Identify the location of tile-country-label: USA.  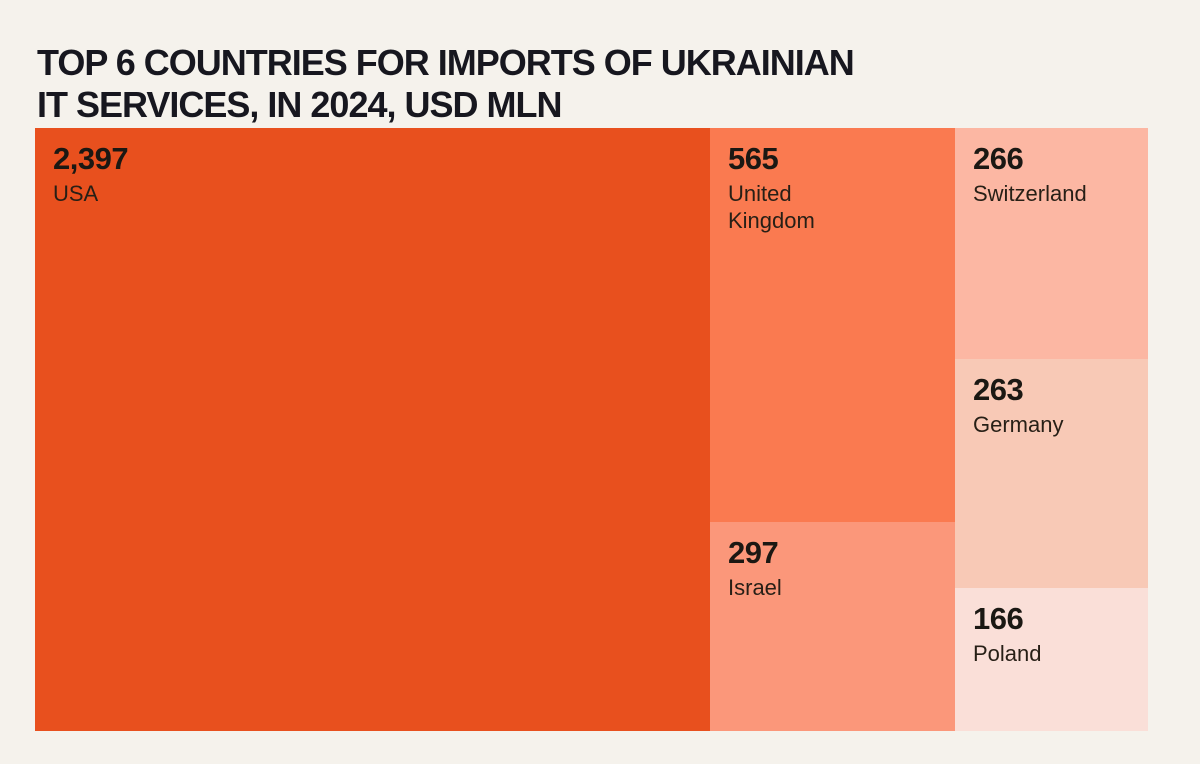
(76, 193).